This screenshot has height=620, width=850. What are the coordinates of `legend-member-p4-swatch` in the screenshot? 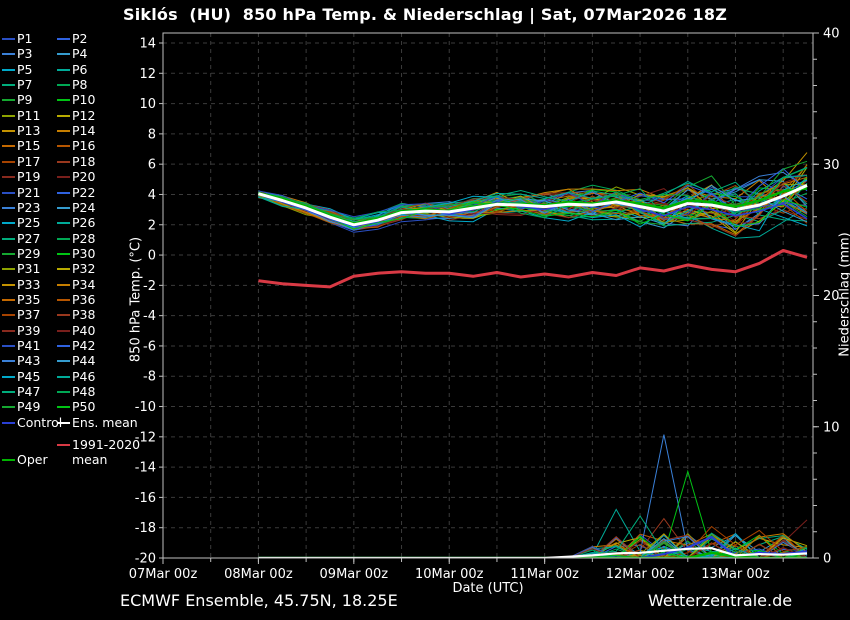 It's located at (63, 54).